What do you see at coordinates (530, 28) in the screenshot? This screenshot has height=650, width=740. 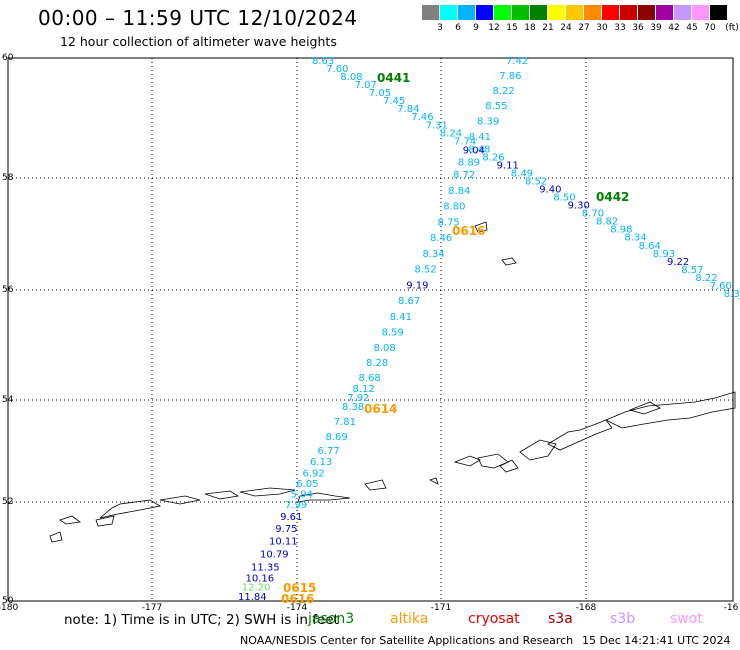 I see `scale-label: 18` at bounding box center [530, 28].